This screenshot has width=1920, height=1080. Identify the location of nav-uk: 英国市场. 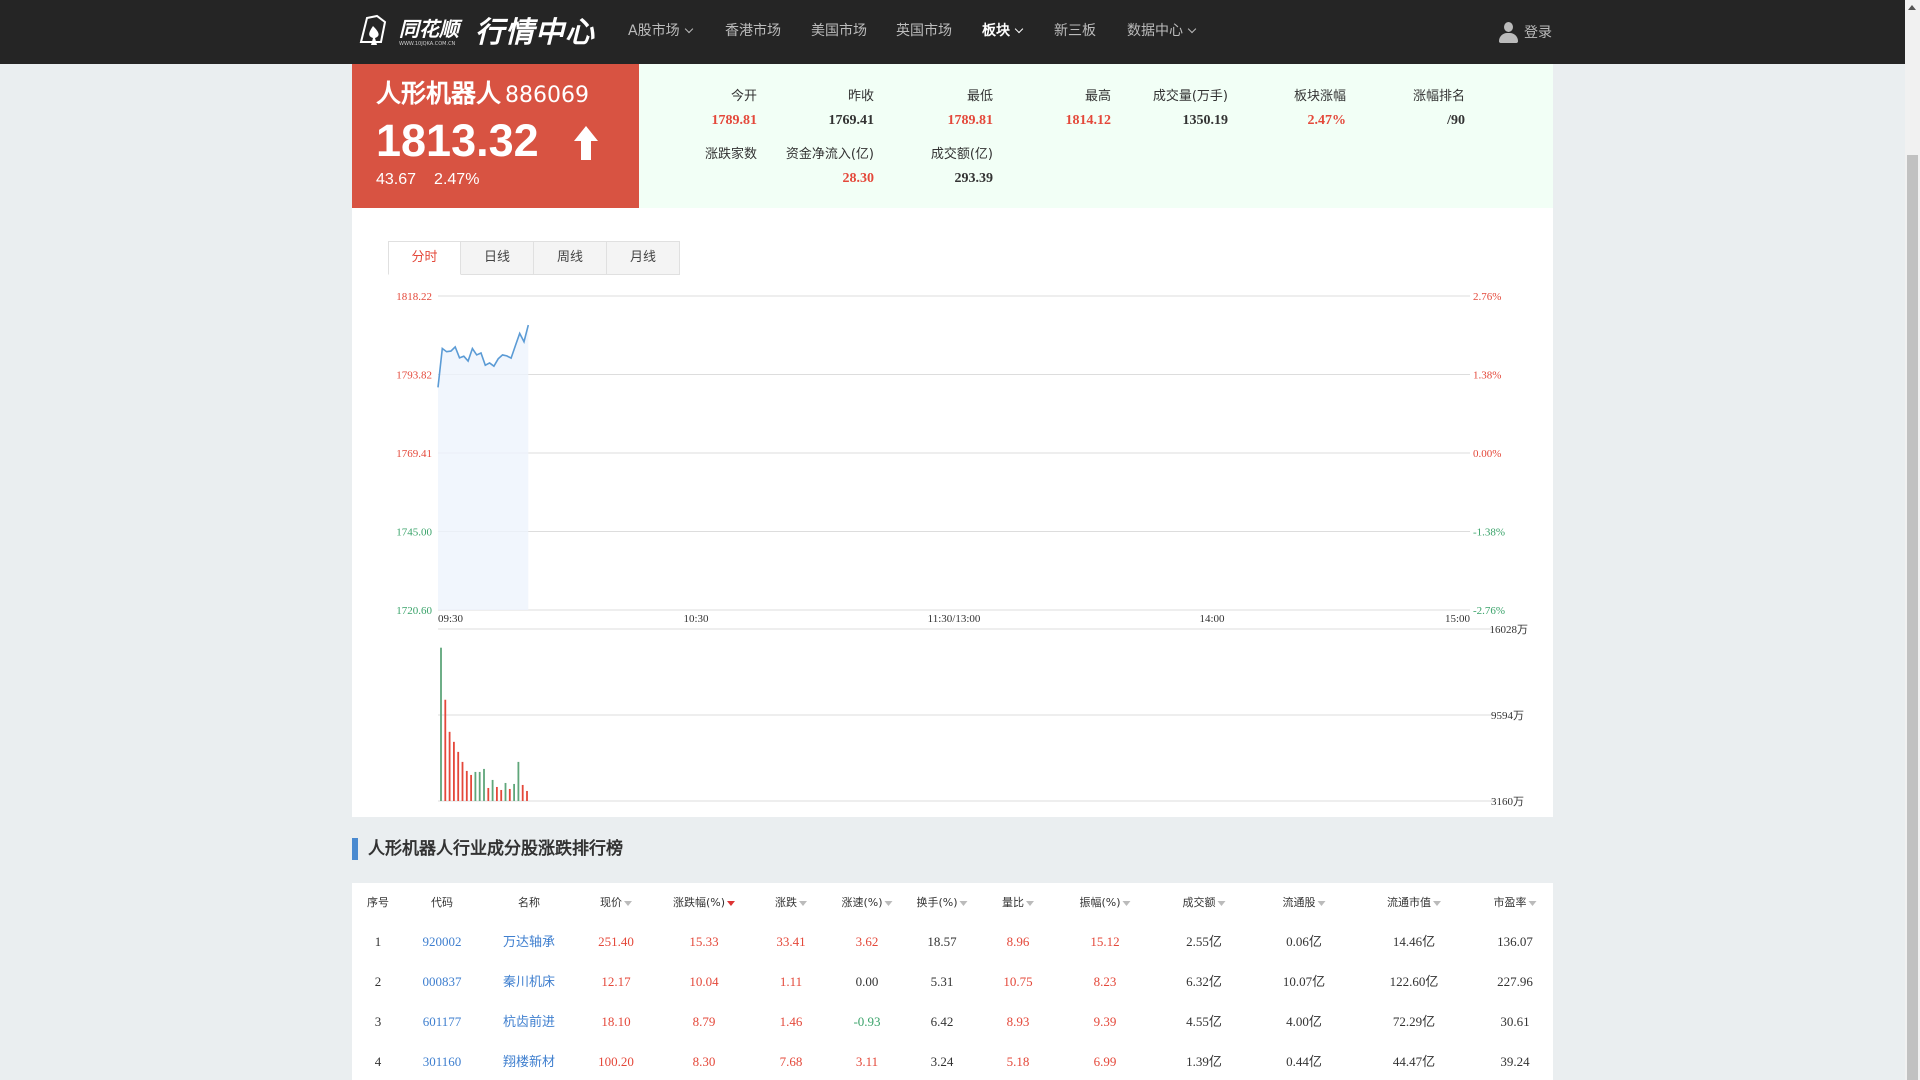
(924, 32).